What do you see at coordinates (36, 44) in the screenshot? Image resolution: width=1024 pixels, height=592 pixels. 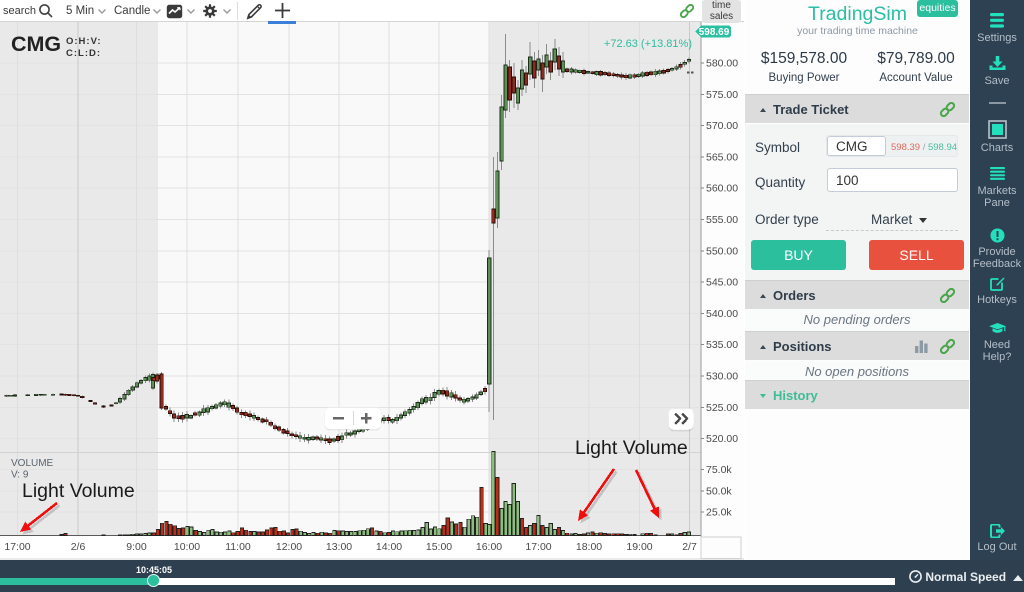 I see `svg-text: CMG` at bounding box center [36, 44].